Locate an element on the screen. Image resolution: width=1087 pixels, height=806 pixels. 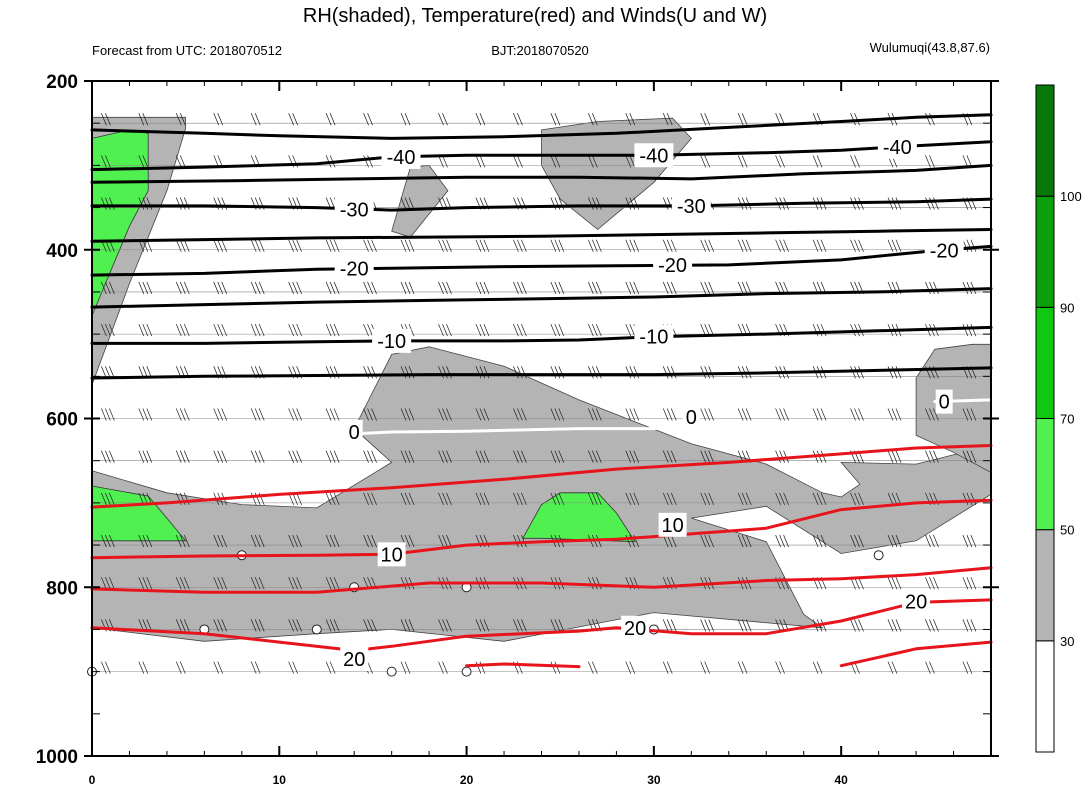
contour-label: -30 is located at coordinates (691, 207).